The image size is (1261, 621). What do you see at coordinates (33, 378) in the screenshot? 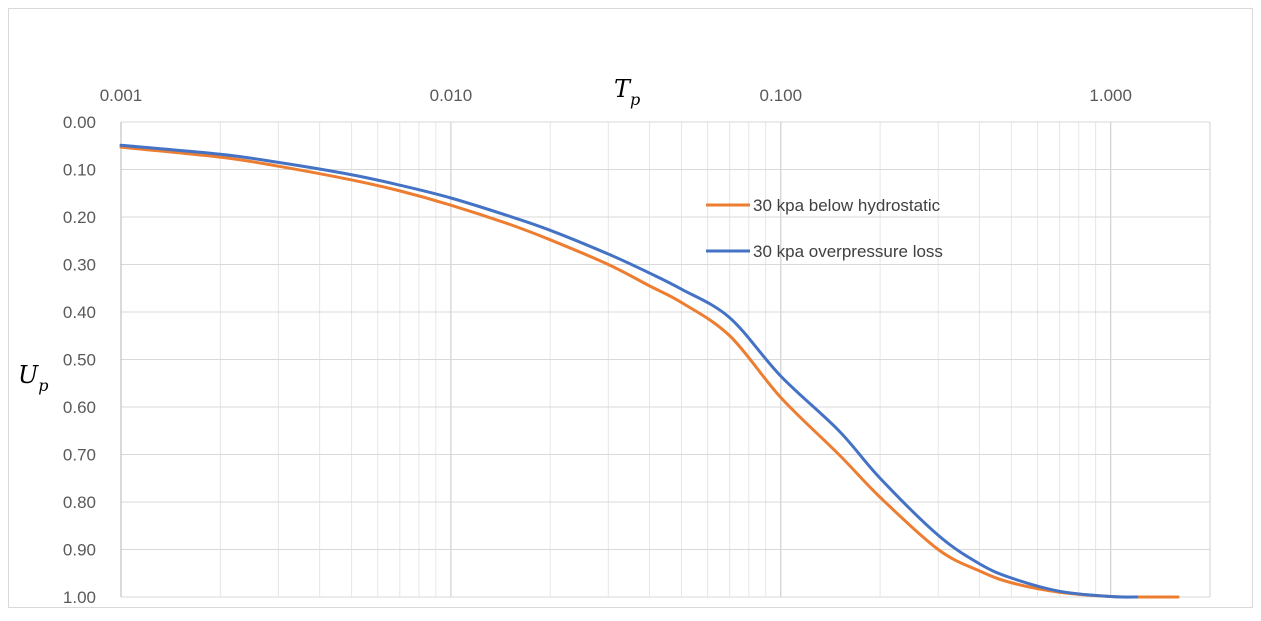
I see `y-axis-title: Up` at bounding box center [33, 378].